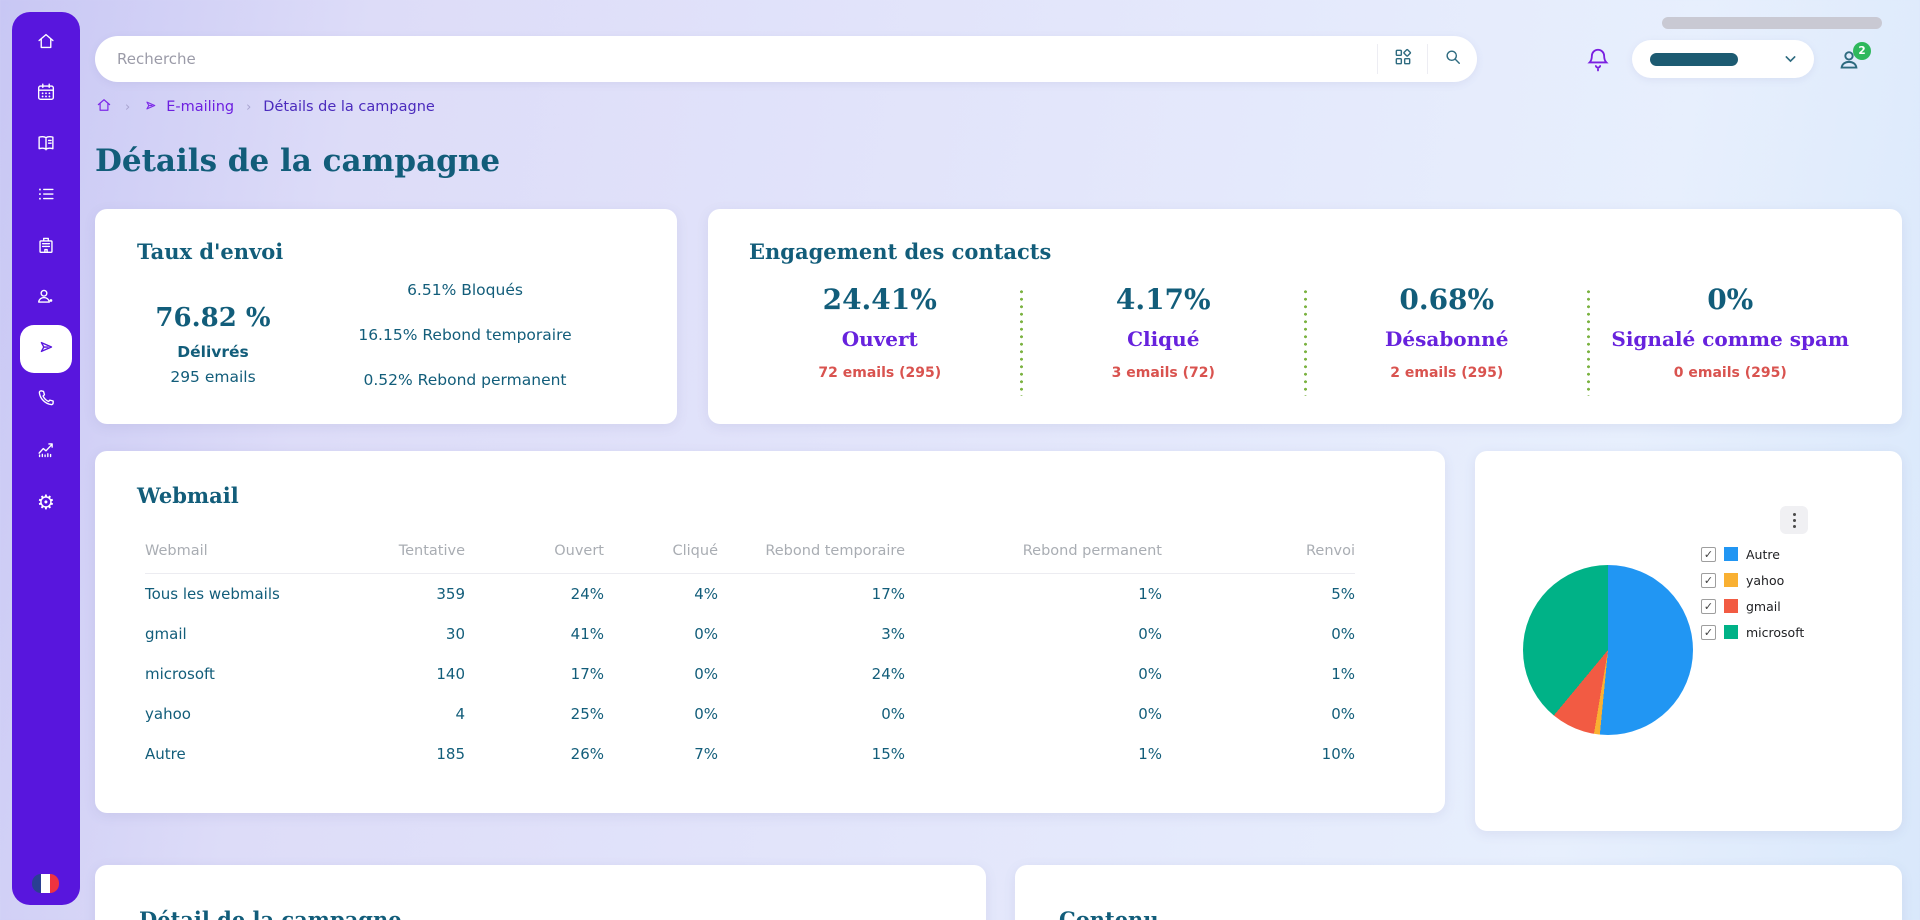 This screenshot has width=1920, height=920. What do you see at coordinates (540, 892) in the screenshot?
I see `campaign-detail-card: Détail de la campagne` at bounding box center [540, 892].